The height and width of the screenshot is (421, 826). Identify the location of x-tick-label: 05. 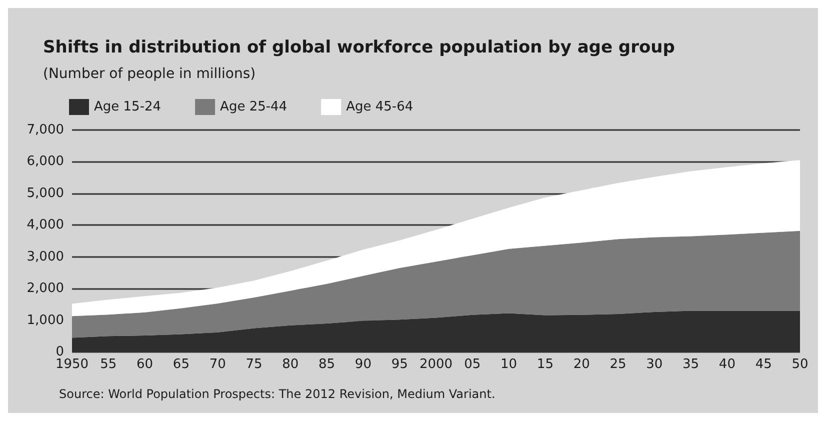
(472, 364).